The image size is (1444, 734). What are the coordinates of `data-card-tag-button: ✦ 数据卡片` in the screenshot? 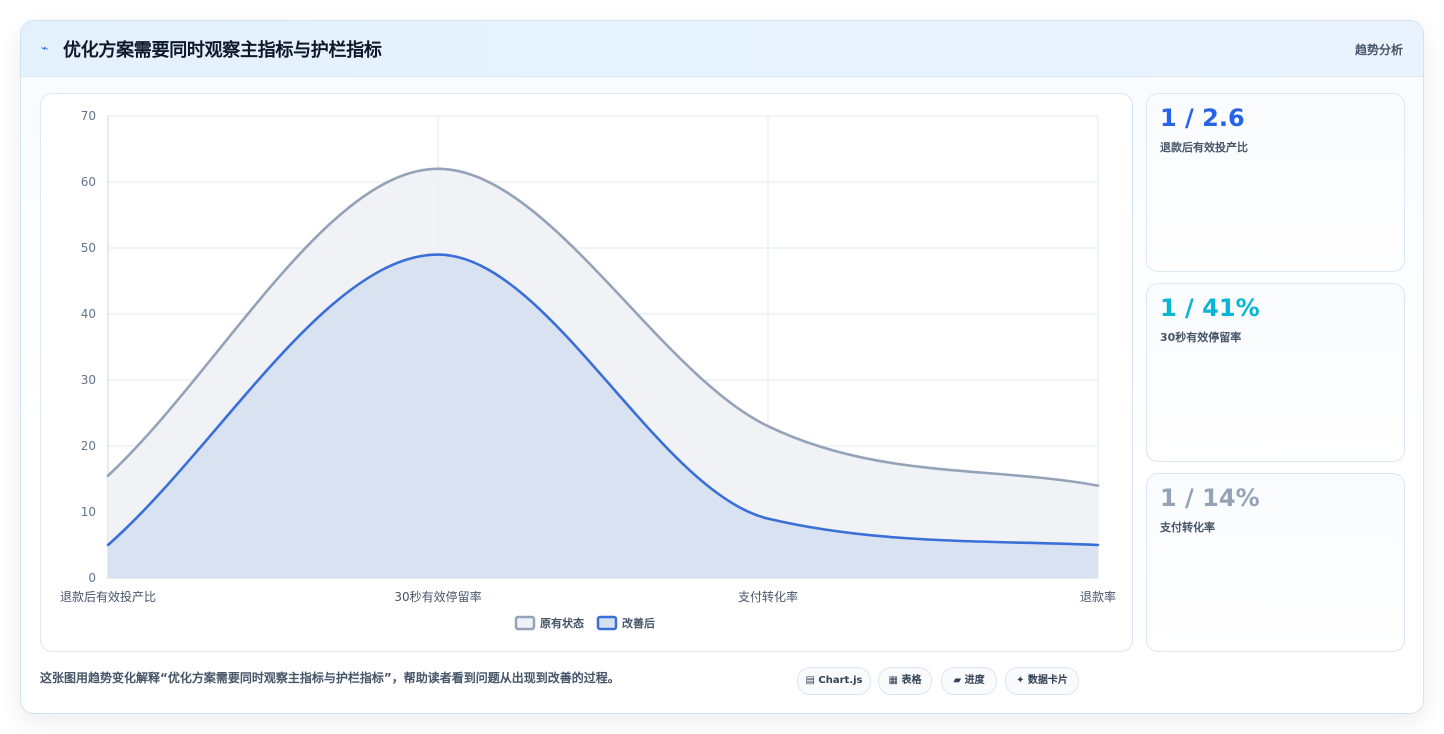 It's located at (1042, 681).